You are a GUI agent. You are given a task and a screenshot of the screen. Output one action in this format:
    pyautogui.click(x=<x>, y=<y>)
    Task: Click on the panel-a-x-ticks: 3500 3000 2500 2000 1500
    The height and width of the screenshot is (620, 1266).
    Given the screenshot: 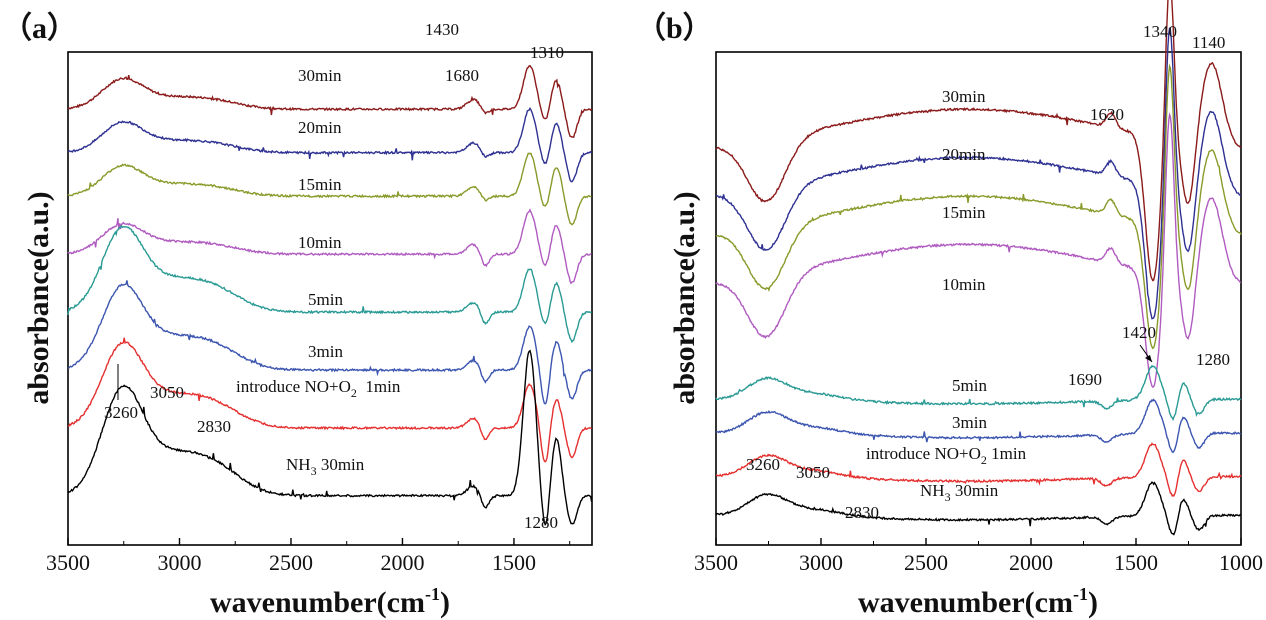 What is the action you would take?
    pyautogui.click(x=308, y=556)
    